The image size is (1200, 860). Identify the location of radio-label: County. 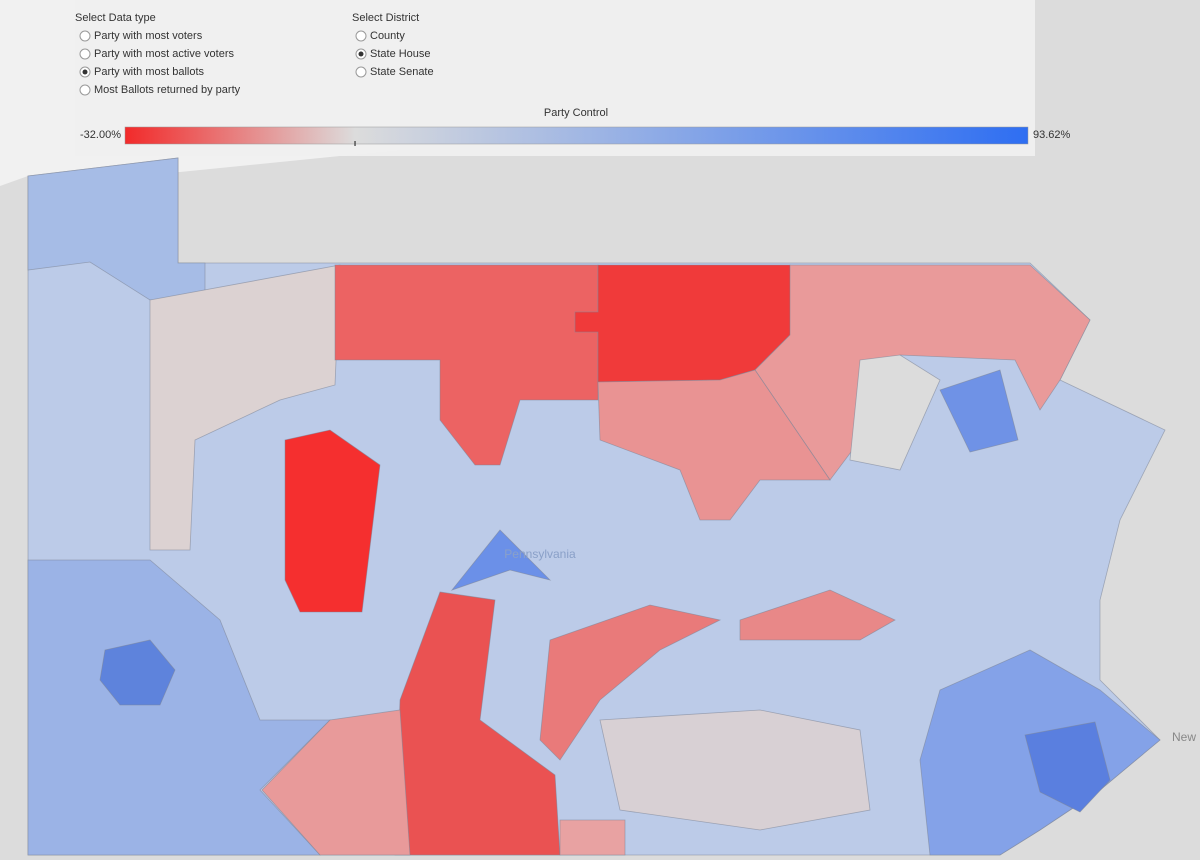
(387, 36).